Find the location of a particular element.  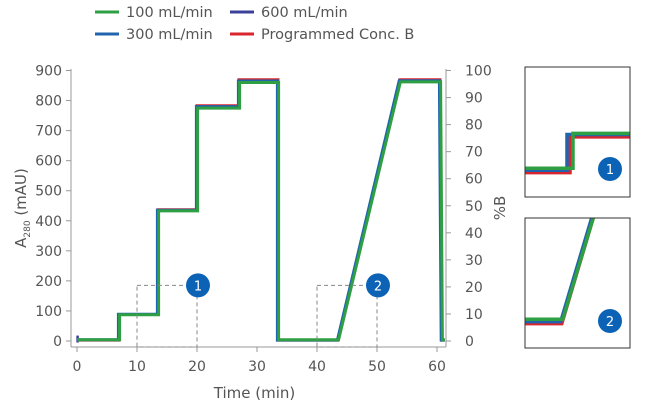

y-axis-title: A280 (mAU) is located at coordinates (22, 208).